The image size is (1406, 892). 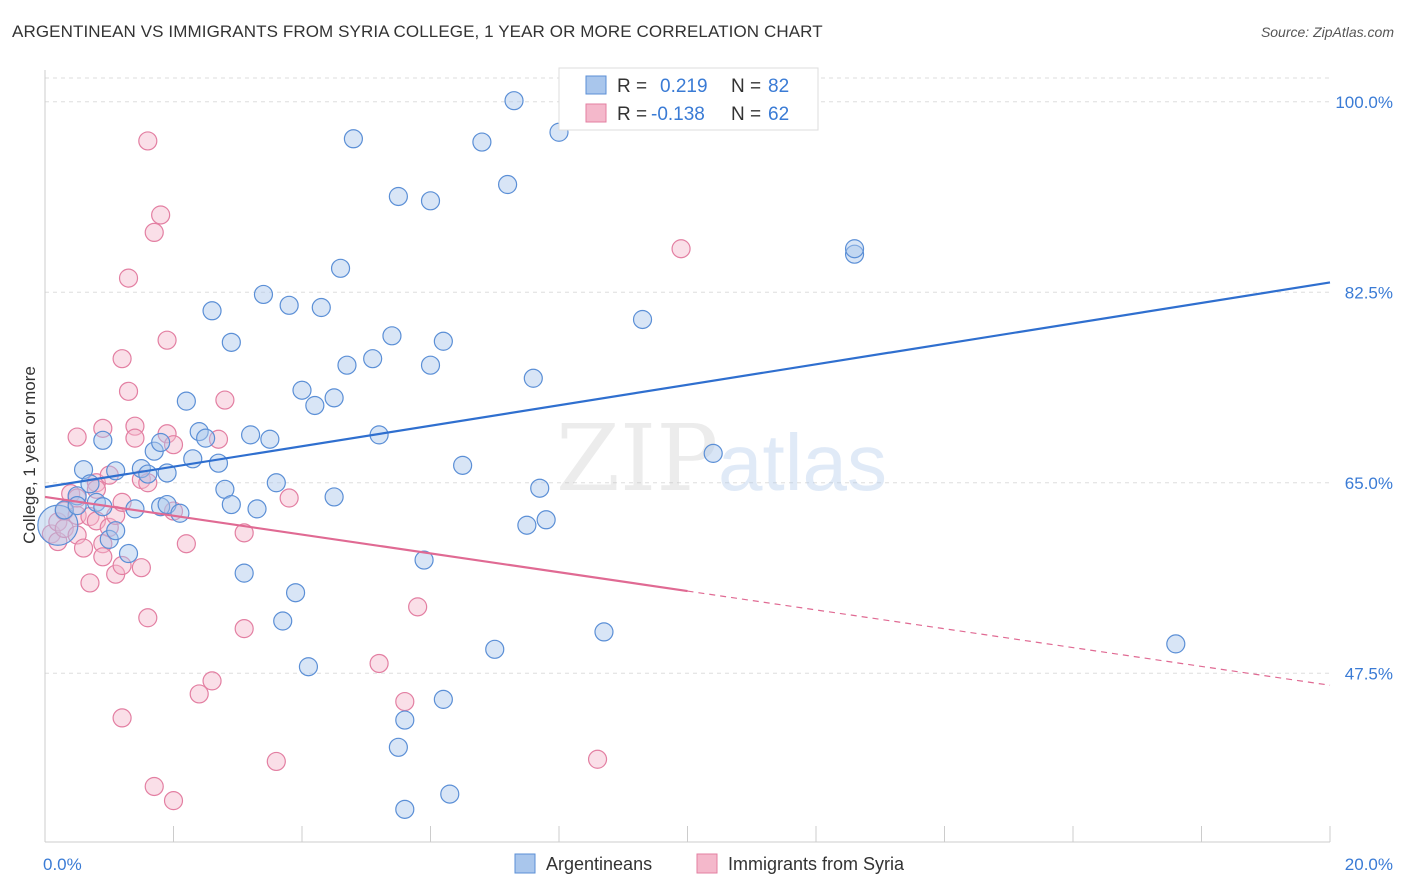 I want to click on legend-bottom-swatch-pink, so click(x=707, y=863).